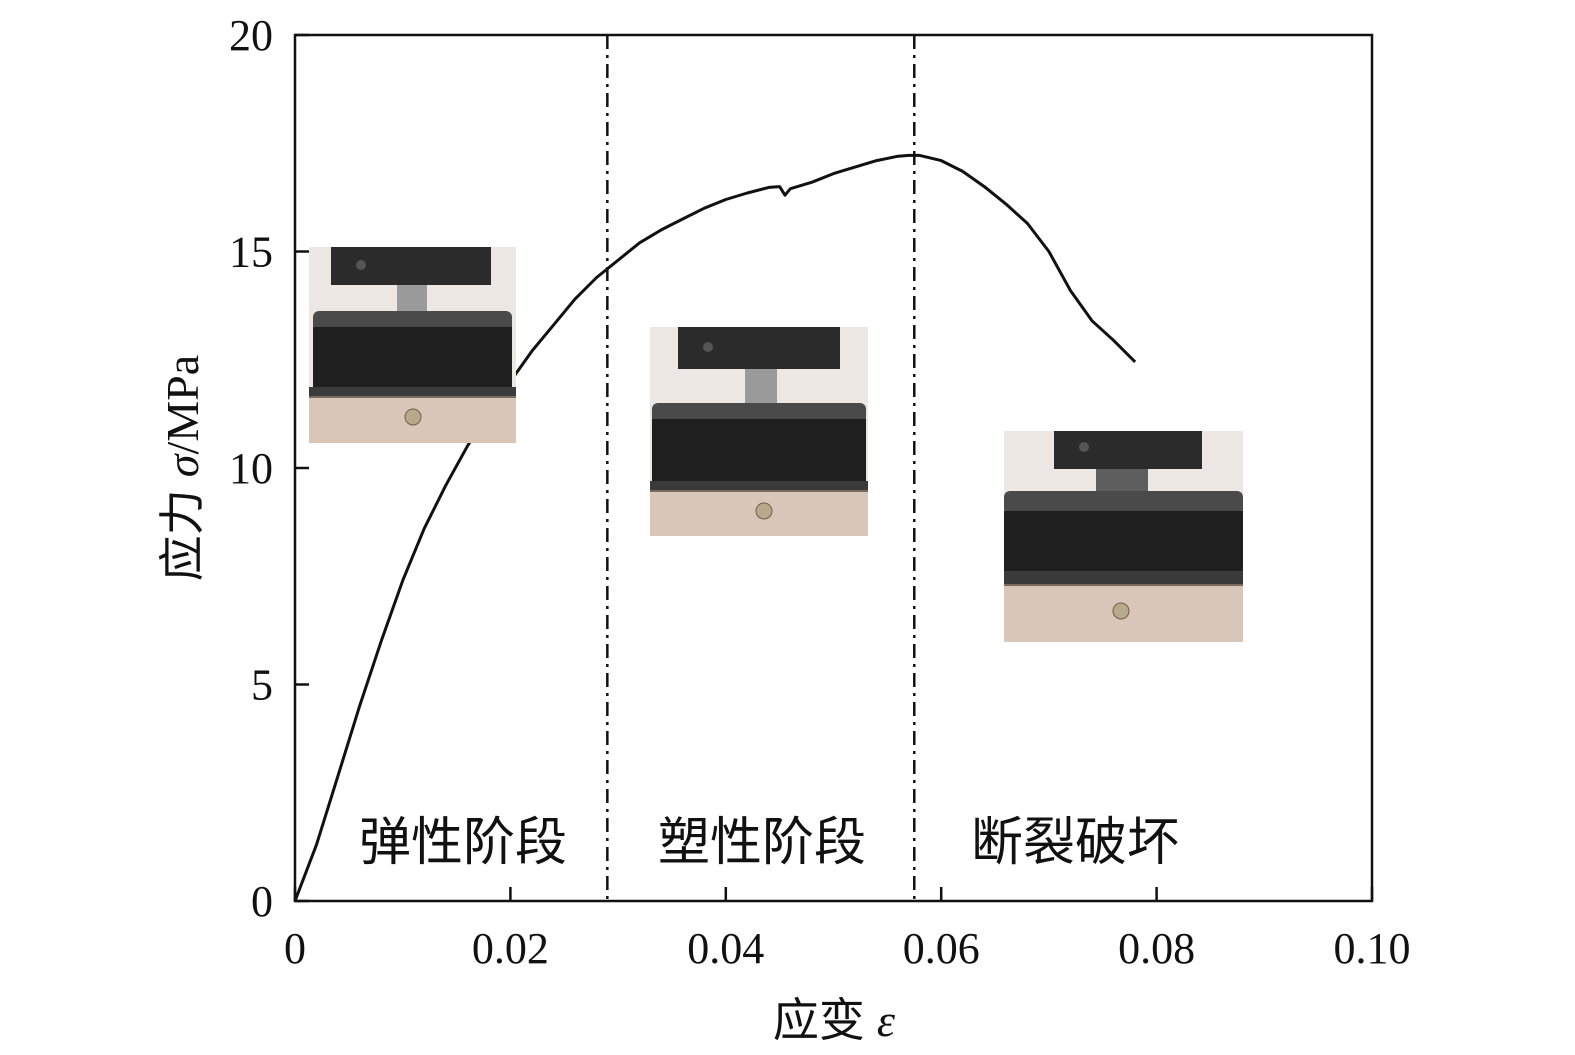 The width and height of the screenshot is (1575, 1055). What do you see at coordinates (262, 901) in the screenshot?
I see `y-tick-label: 0` at bounding box center [262, 901].